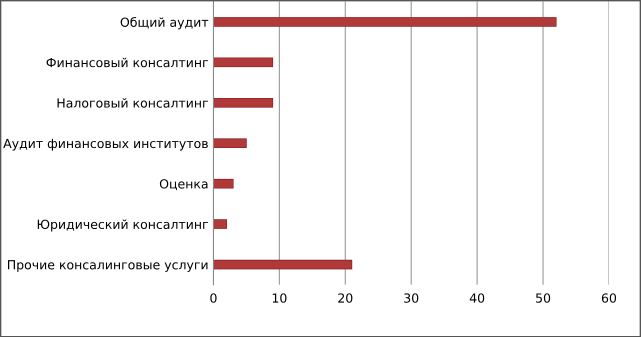 This screenshot has width=641, height=337. I want to click on y-tick-label: Финансовый консалтинг, so click(127, 63).